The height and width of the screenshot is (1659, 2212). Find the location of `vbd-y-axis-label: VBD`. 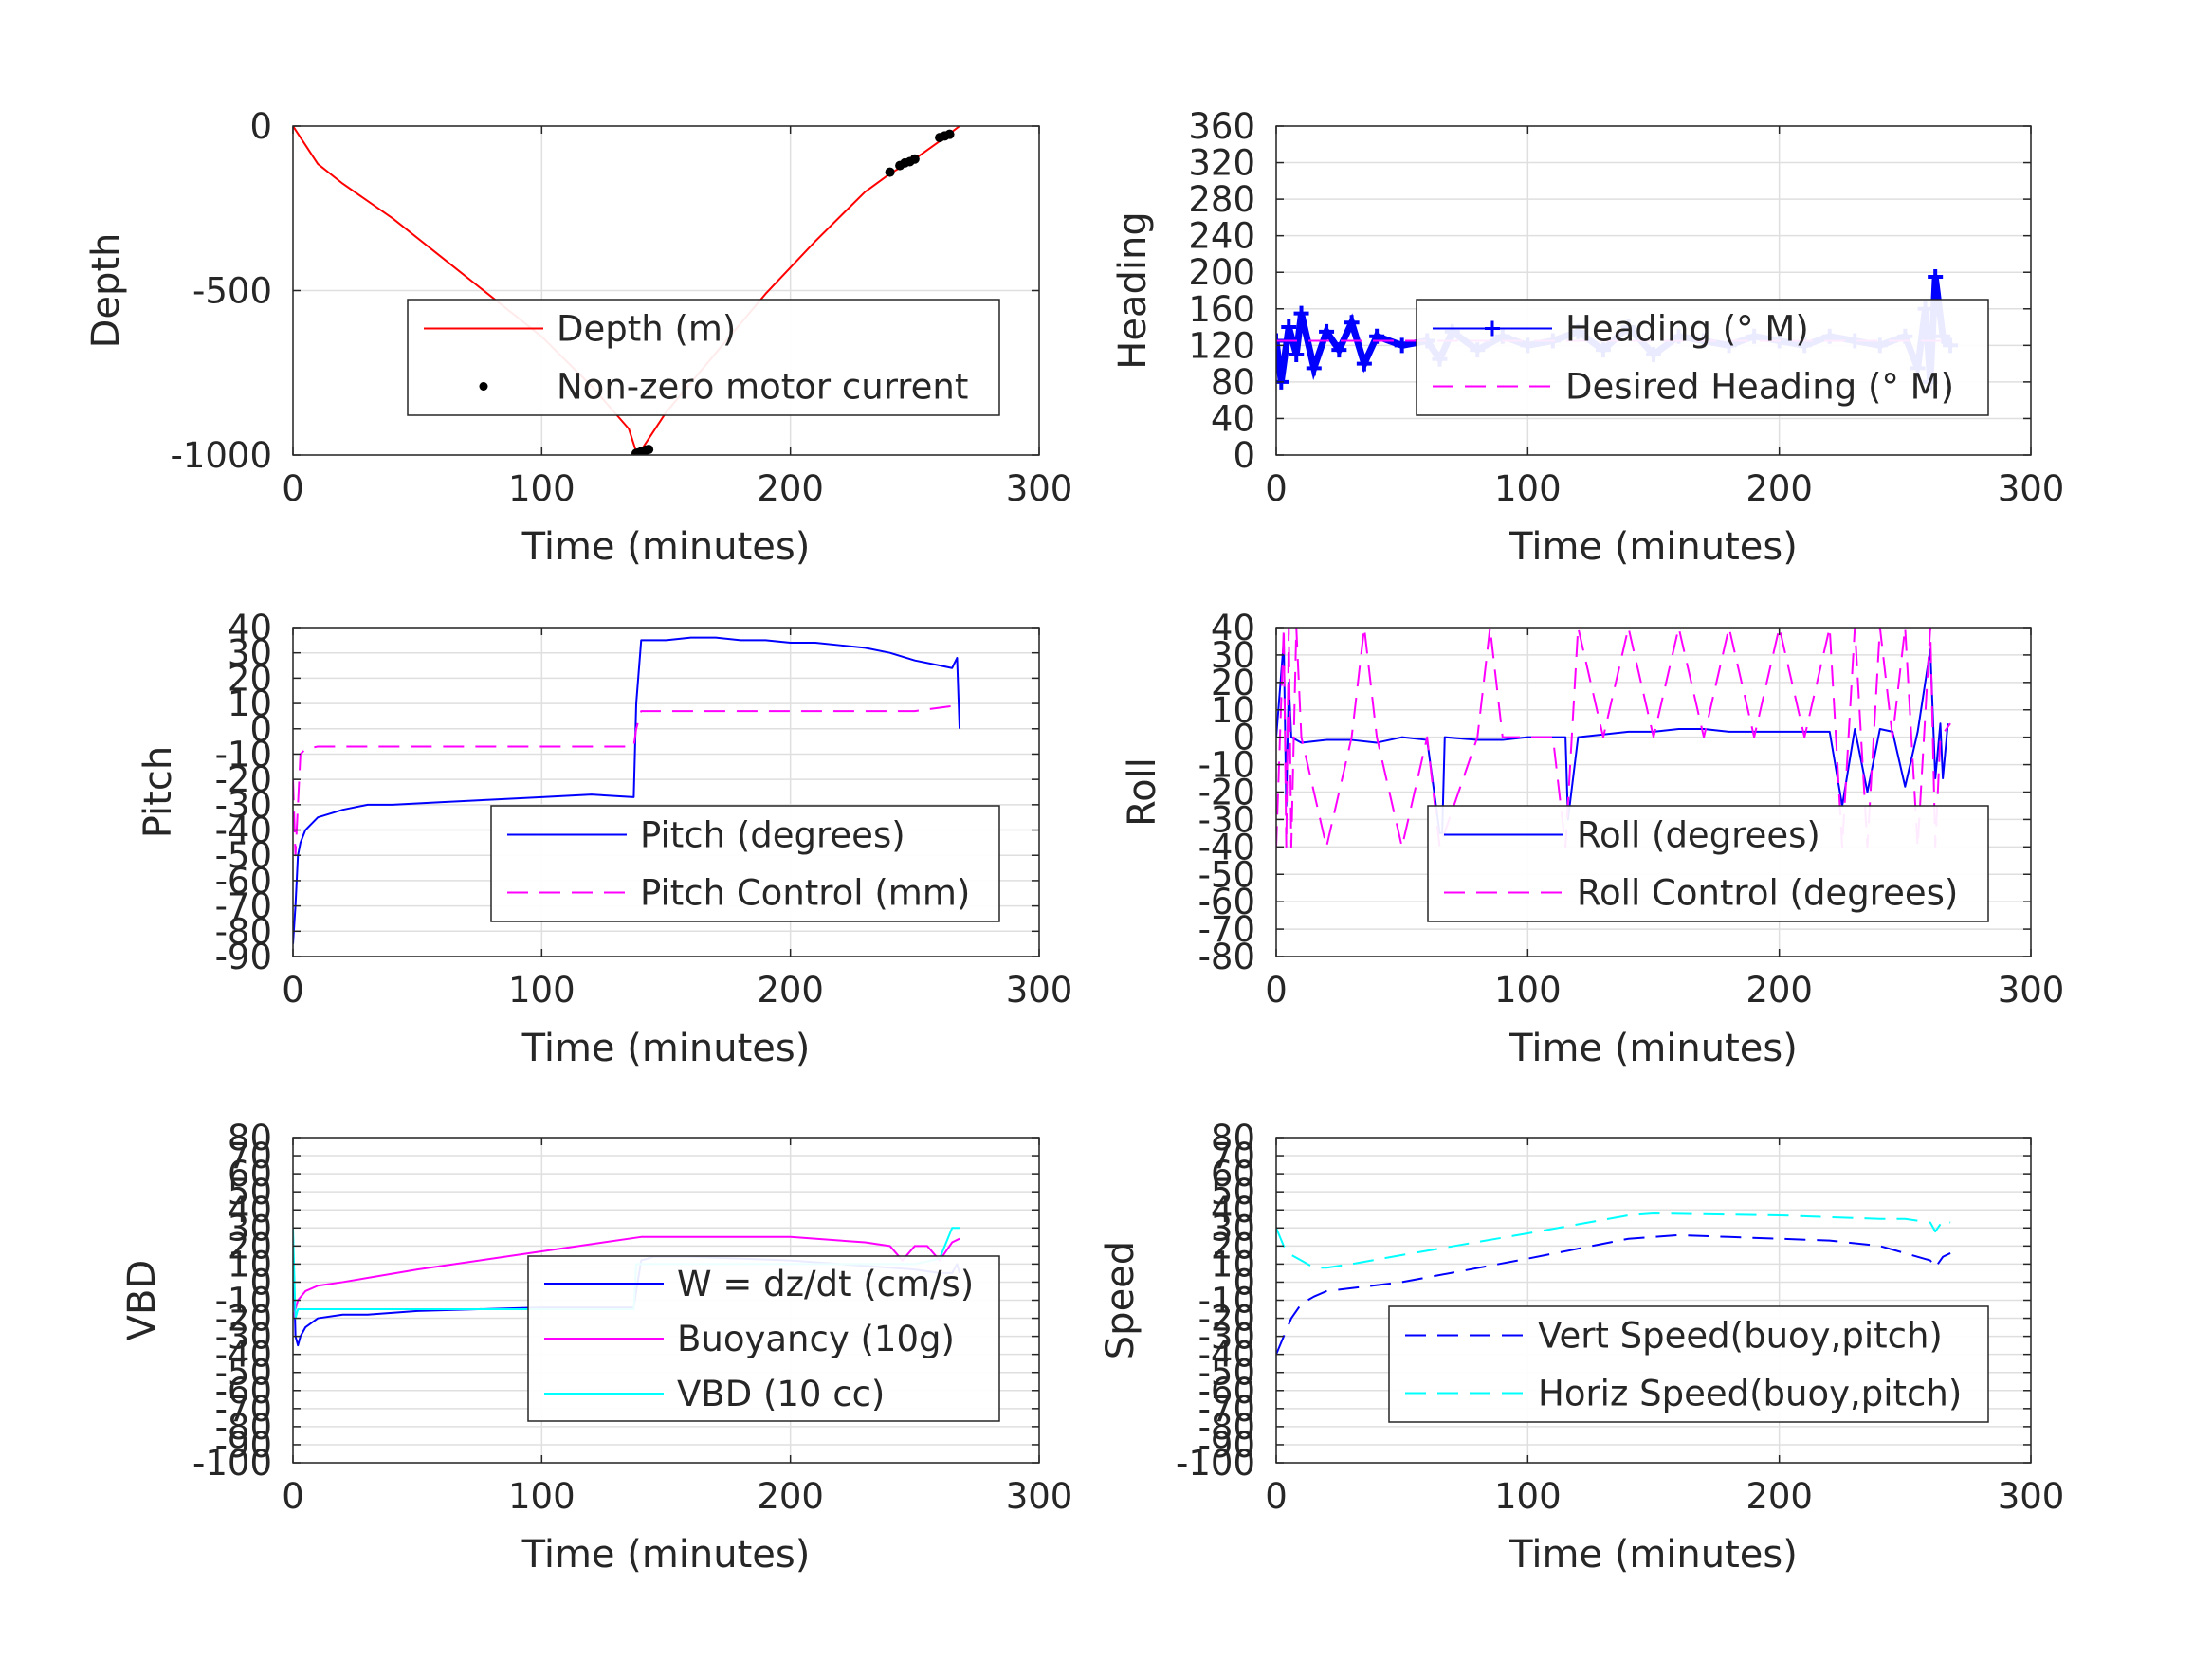

vbd-y-axis-label: VBD is located at coordinates (142, 1300).